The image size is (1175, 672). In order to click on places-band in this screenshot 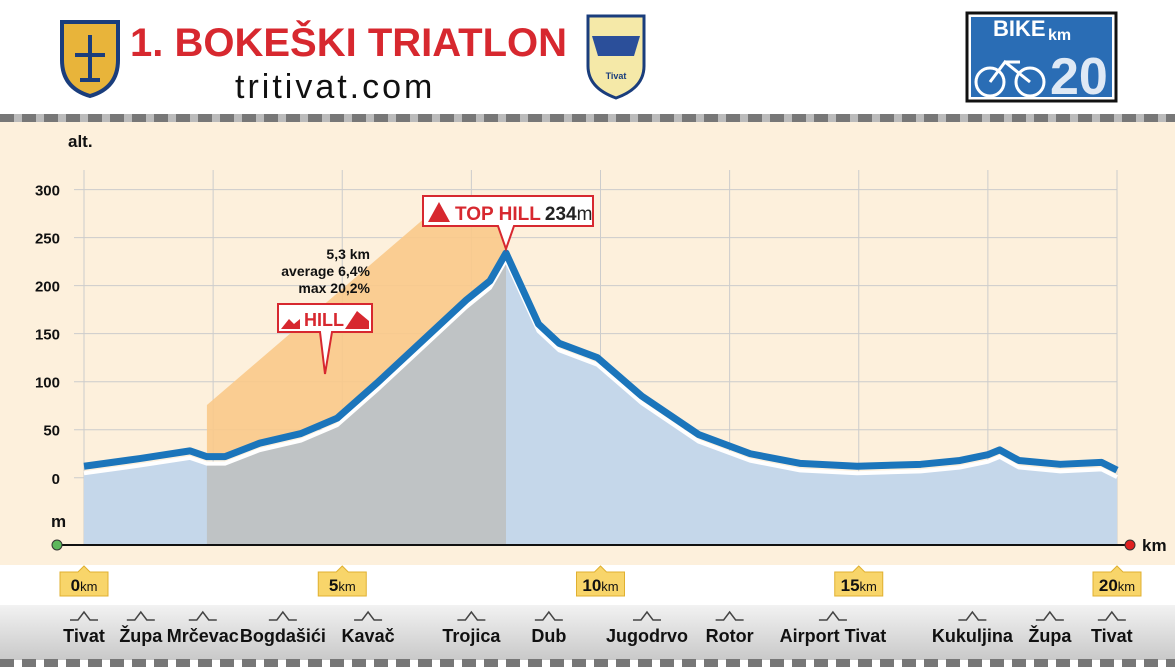, I will do `click(587, 632)`.